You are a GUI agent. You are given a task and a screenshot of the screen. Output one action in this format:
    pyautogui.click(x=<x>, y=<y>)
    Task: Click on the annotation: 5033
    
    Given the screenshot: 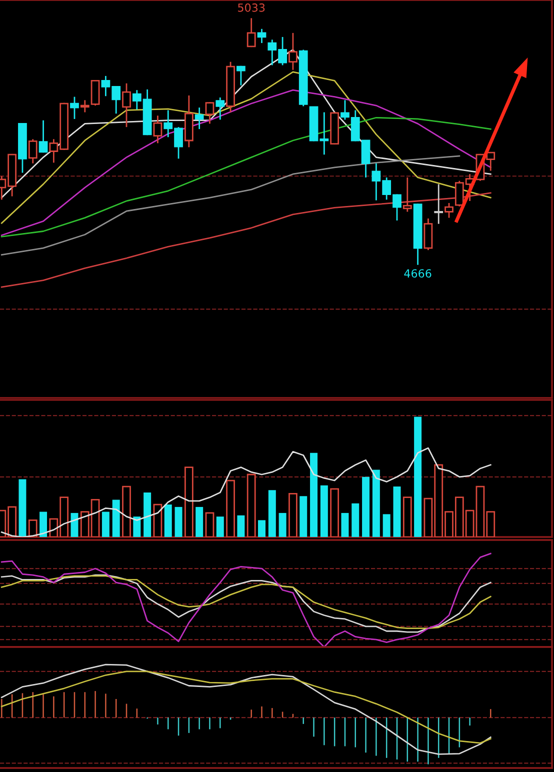 What is the action you would take?
    pyautogui.click(x=251, y=7)
    